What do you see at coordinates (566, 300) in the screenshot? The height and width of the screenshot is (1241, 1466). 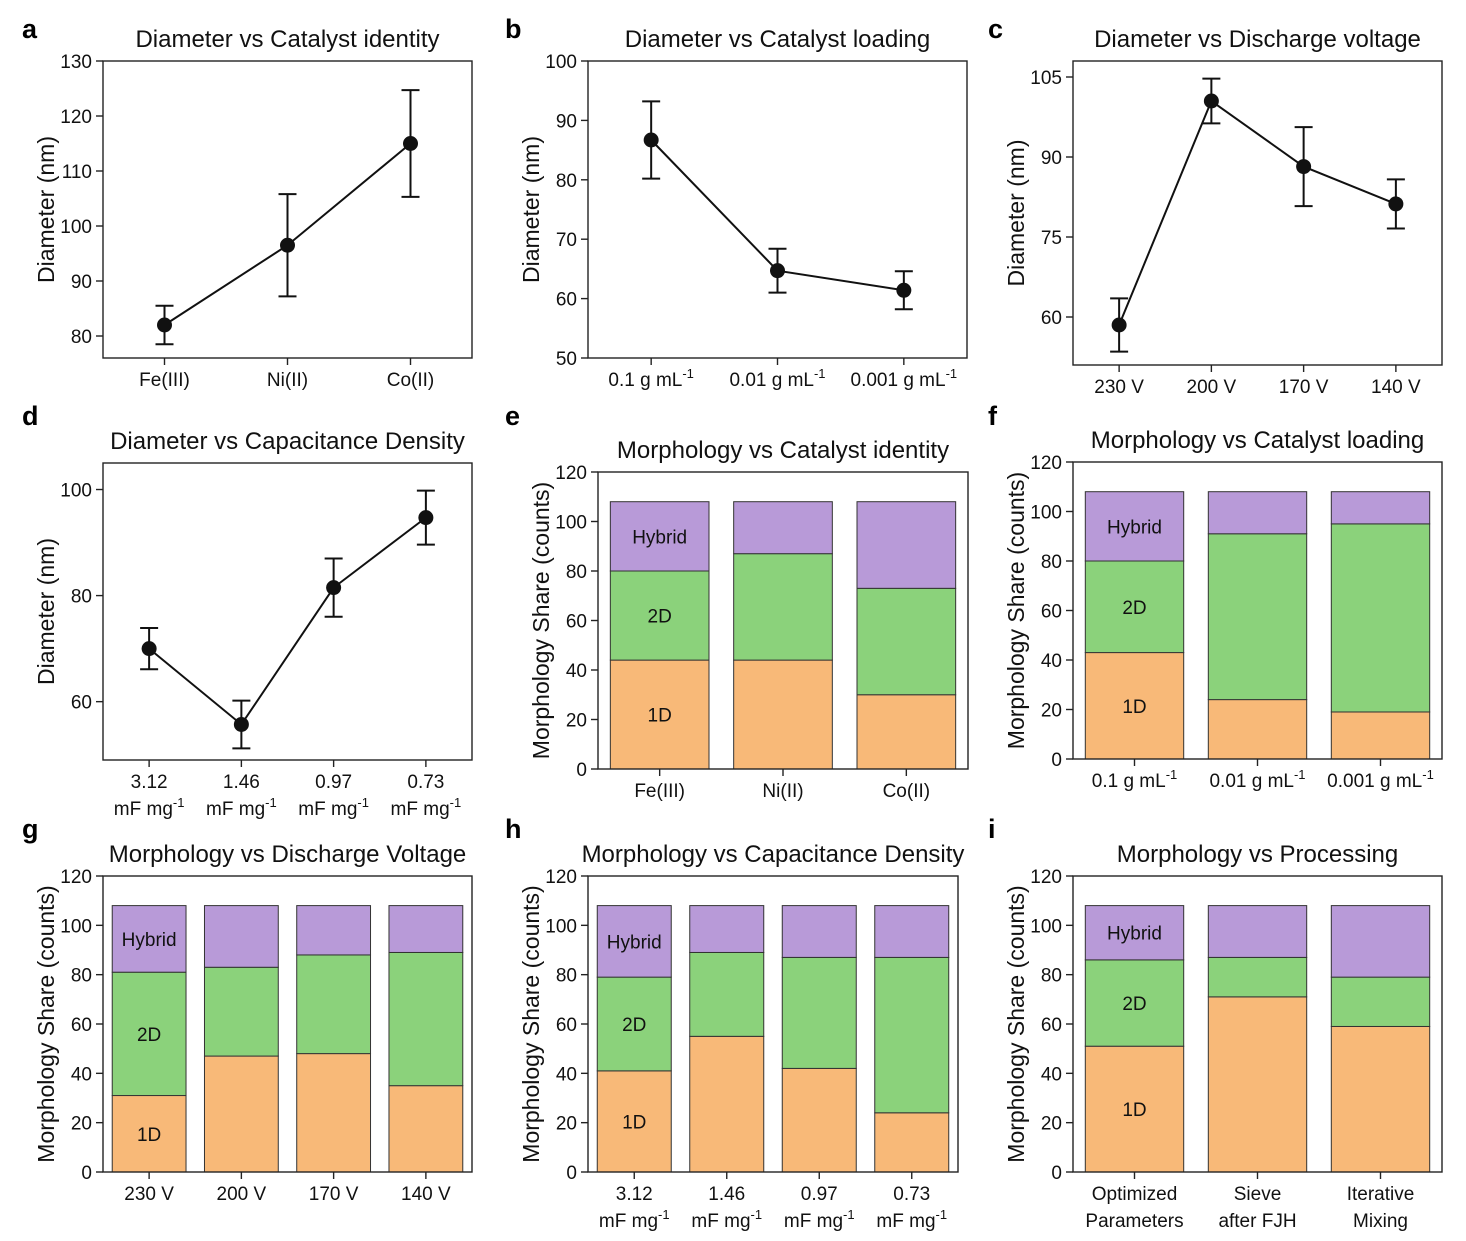 I see `y-tick-label-b-60: 60` at bounding box center [566, 300].